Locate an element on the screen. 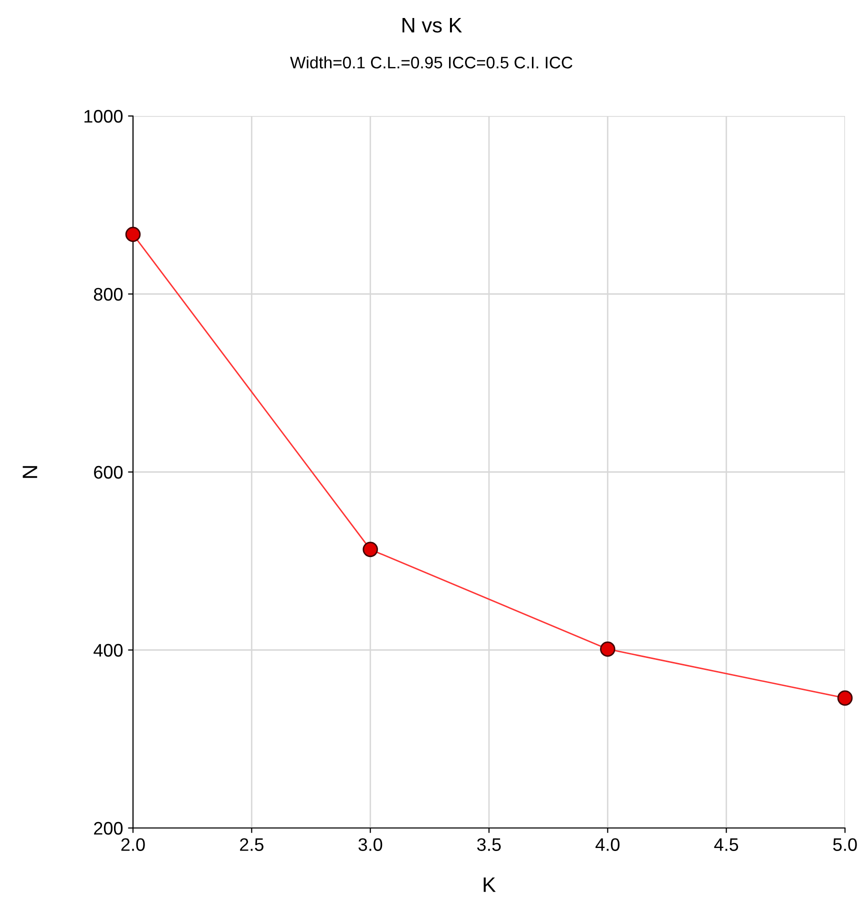 The width and height of the screenshot is (863, 912). y-tick-label: 200 is located at coordinates (108, 828).